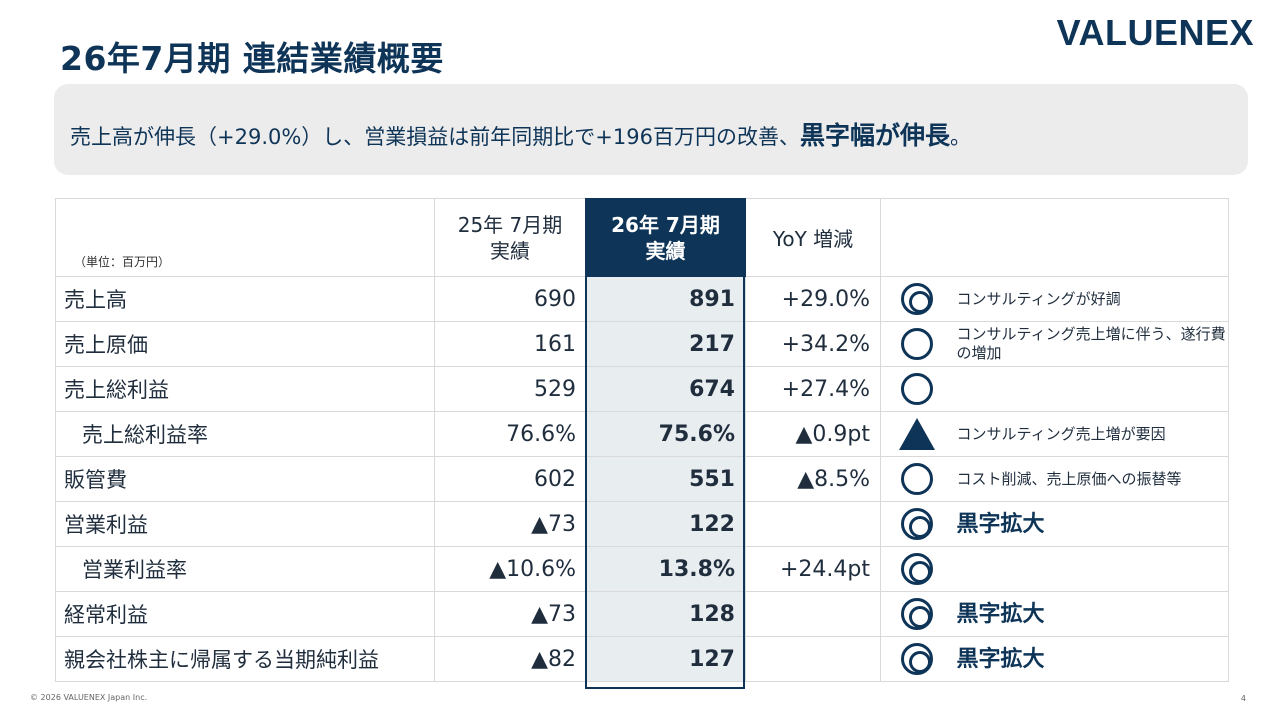  Describe the element at coordinates (245, 237) in the screenshot. I see `unit-label: （単位：百万円）` at that location.